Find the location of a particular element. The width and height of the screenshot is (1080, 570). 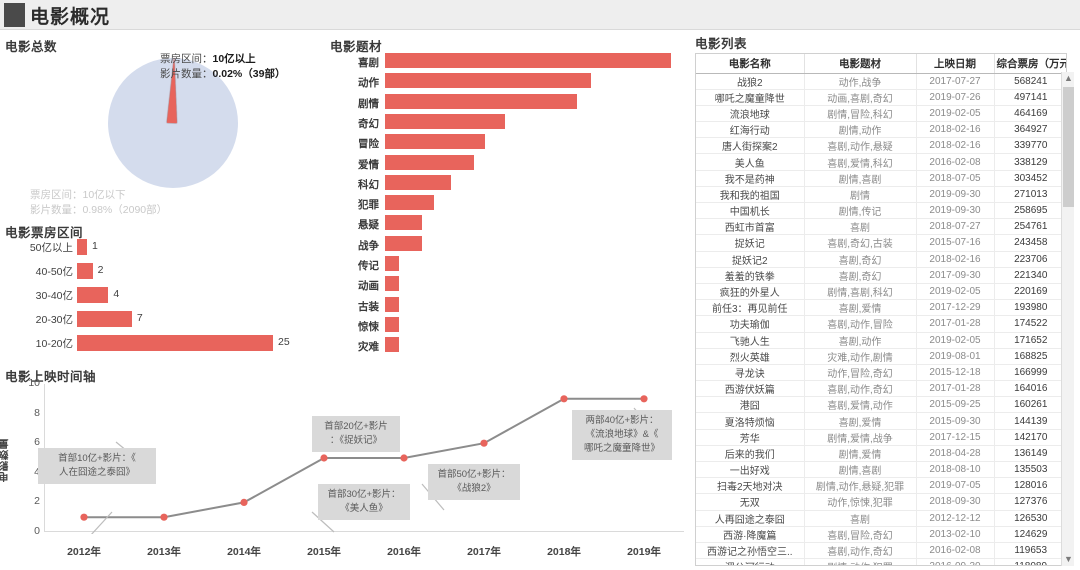

table-cell-date: 2018-09-30 is located at coordinates (955, 502).